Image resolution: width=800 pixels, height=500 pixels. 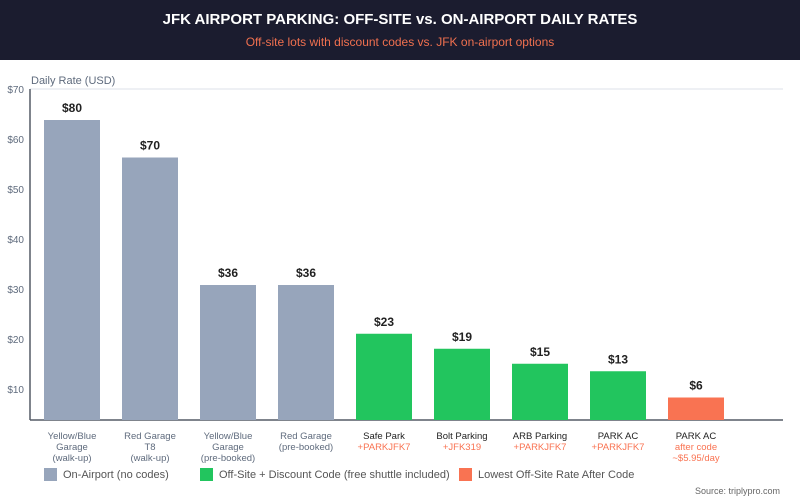 I want to click on y-tick-label: $50, so click(x=15, y=190).